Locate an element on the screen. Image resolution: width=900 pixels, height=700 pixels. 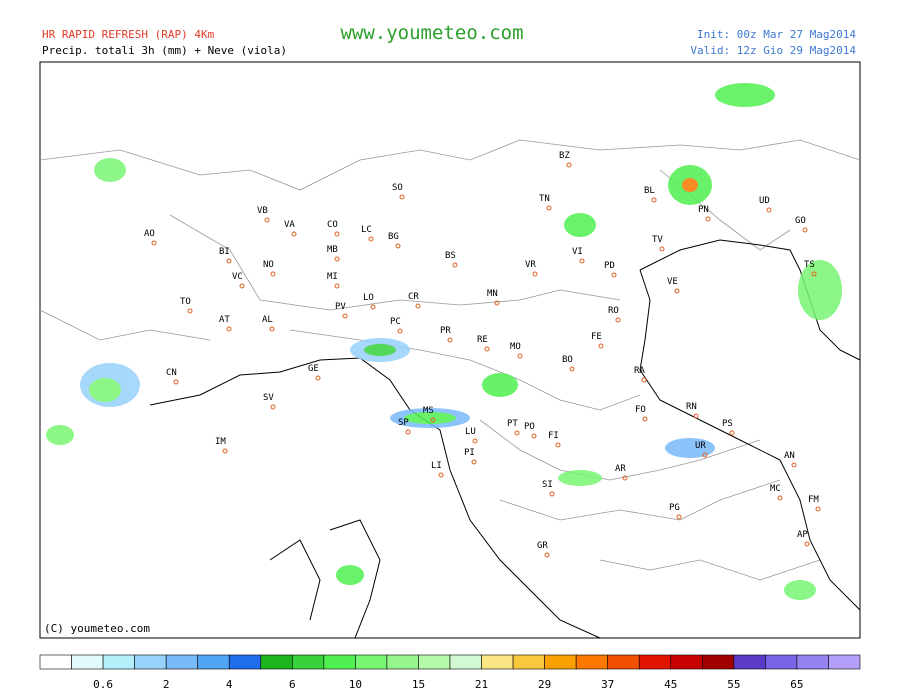
color-label: 29 is located at coordinates (544, 684).